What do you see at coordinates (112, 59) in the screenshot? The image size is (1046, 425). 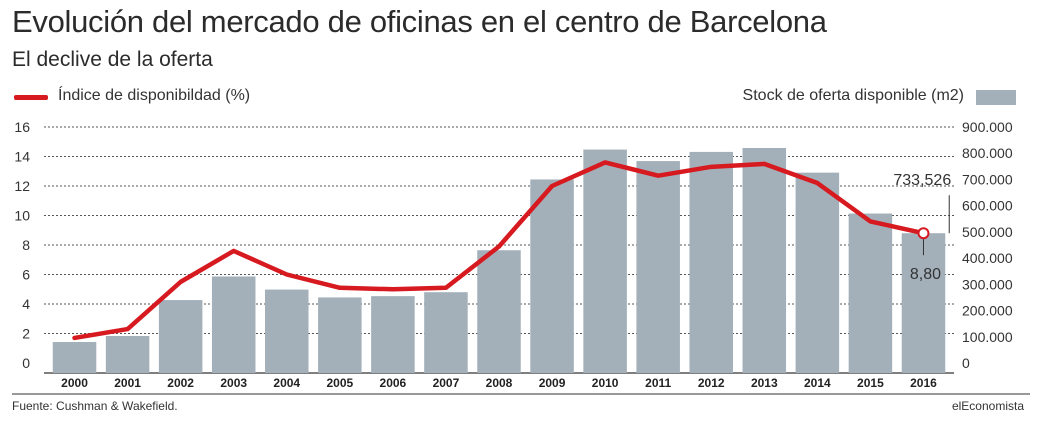 I see `chart-subtitle: El declive de la oferta` at bounding box center [112, 59].